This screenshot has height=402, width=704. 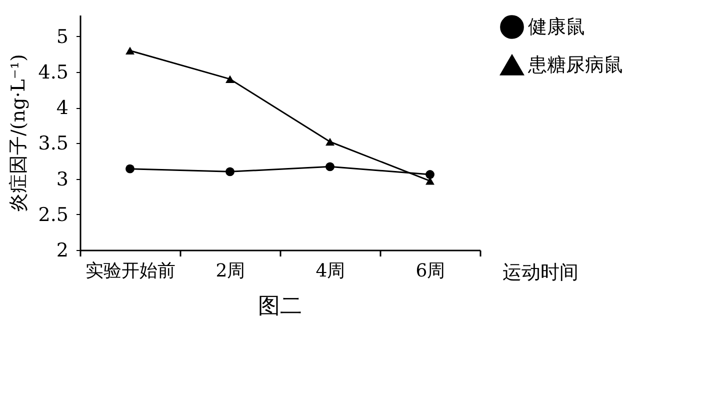 I want to click on x-tick-label: 实验开始前, so click(x=131, y=271).